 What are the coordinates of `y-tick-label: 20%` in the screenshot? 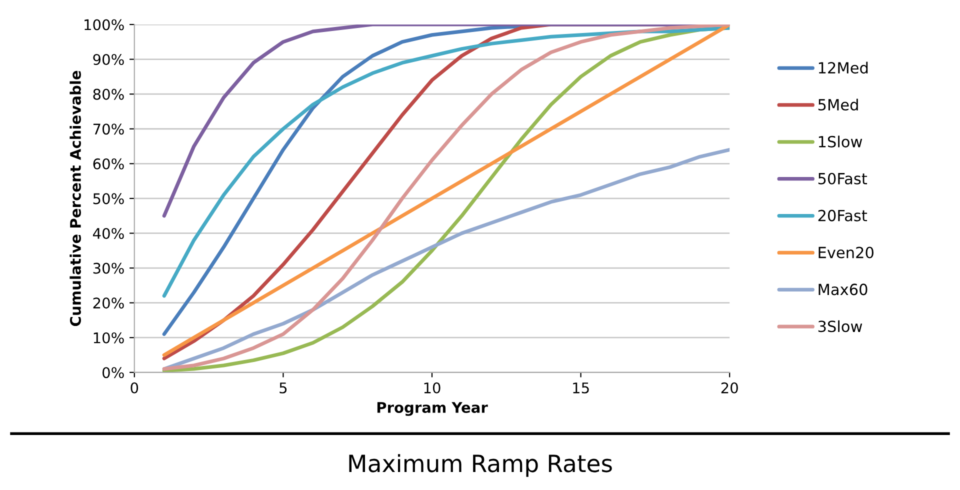 It's located at (108, 303).